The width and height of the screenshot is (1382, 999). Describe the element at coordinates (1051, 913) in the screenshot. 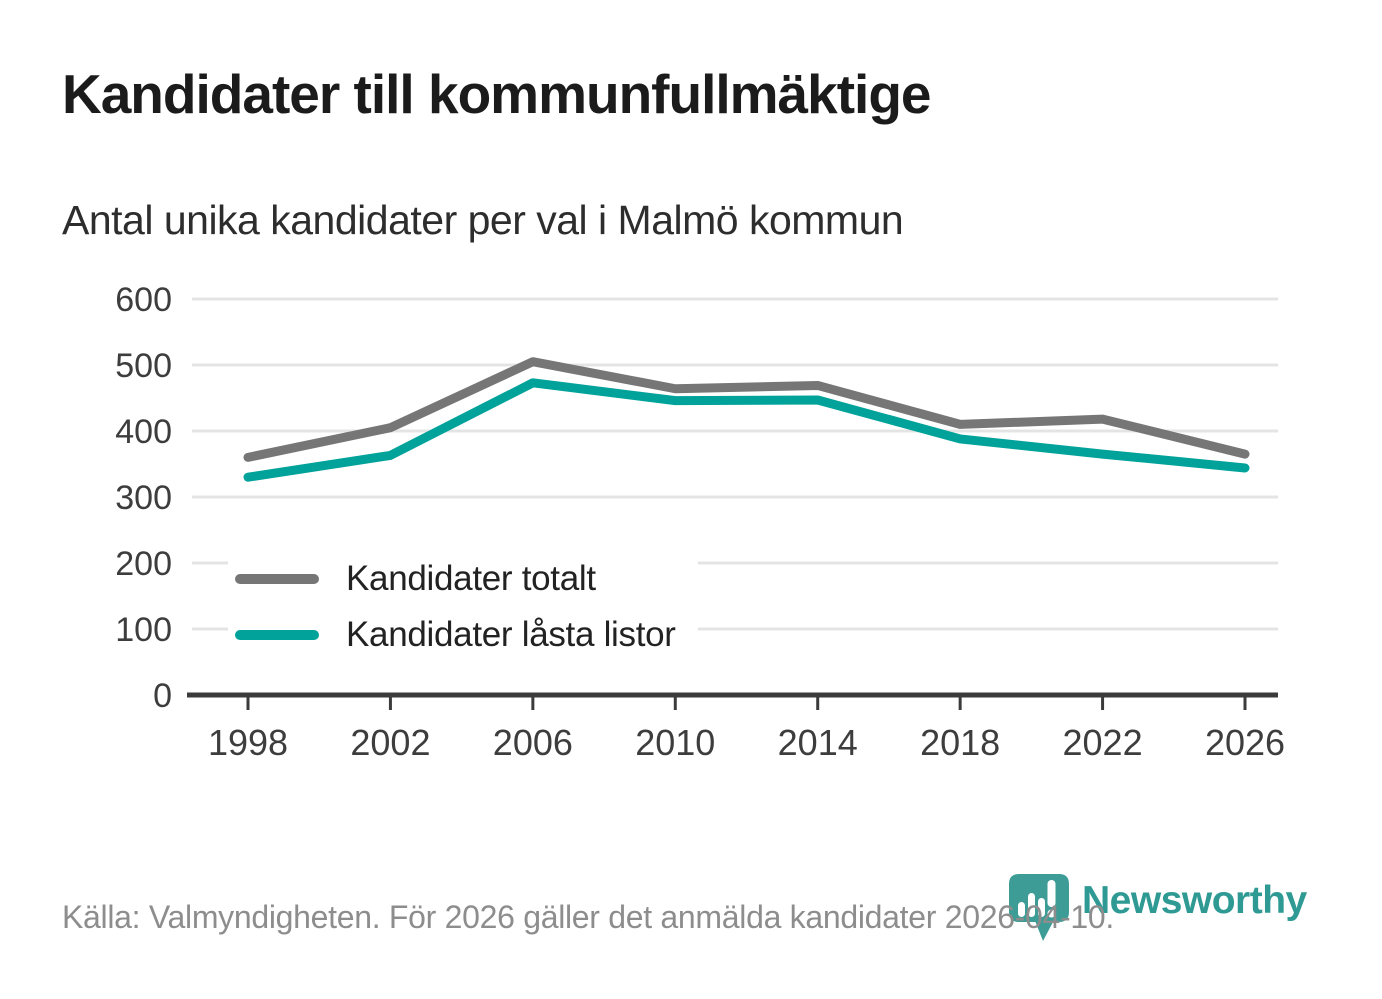

I see `exclamation-dot` at that location.